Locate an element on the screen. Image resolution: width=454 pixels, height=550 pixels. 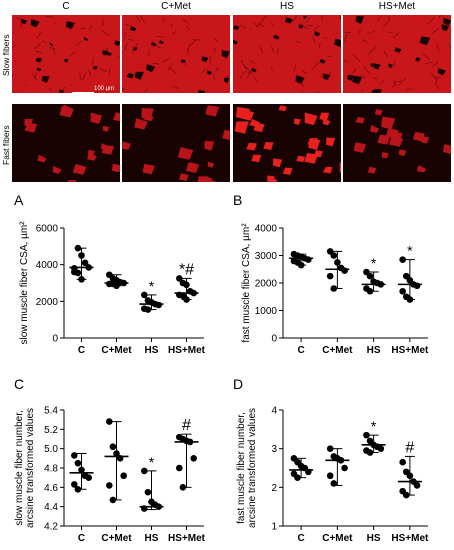
y-tick-label: 4.4 is located at coordinates (51, 507).